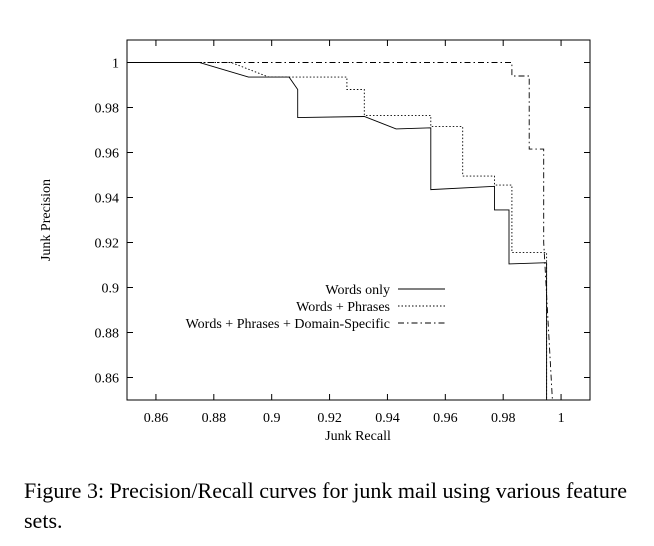  Describe the element at coordinates (107, 154) in the screenshot. I see `y-tick-label: 0.96` at that location.